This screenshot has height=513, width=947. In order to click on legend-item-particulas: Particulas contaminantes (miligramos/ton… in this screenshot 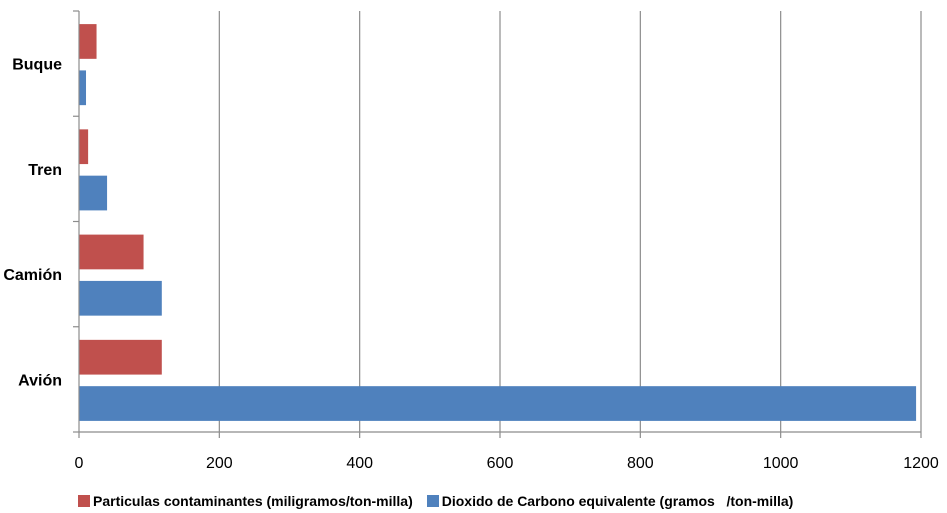, I will do `click(245, 501)`.